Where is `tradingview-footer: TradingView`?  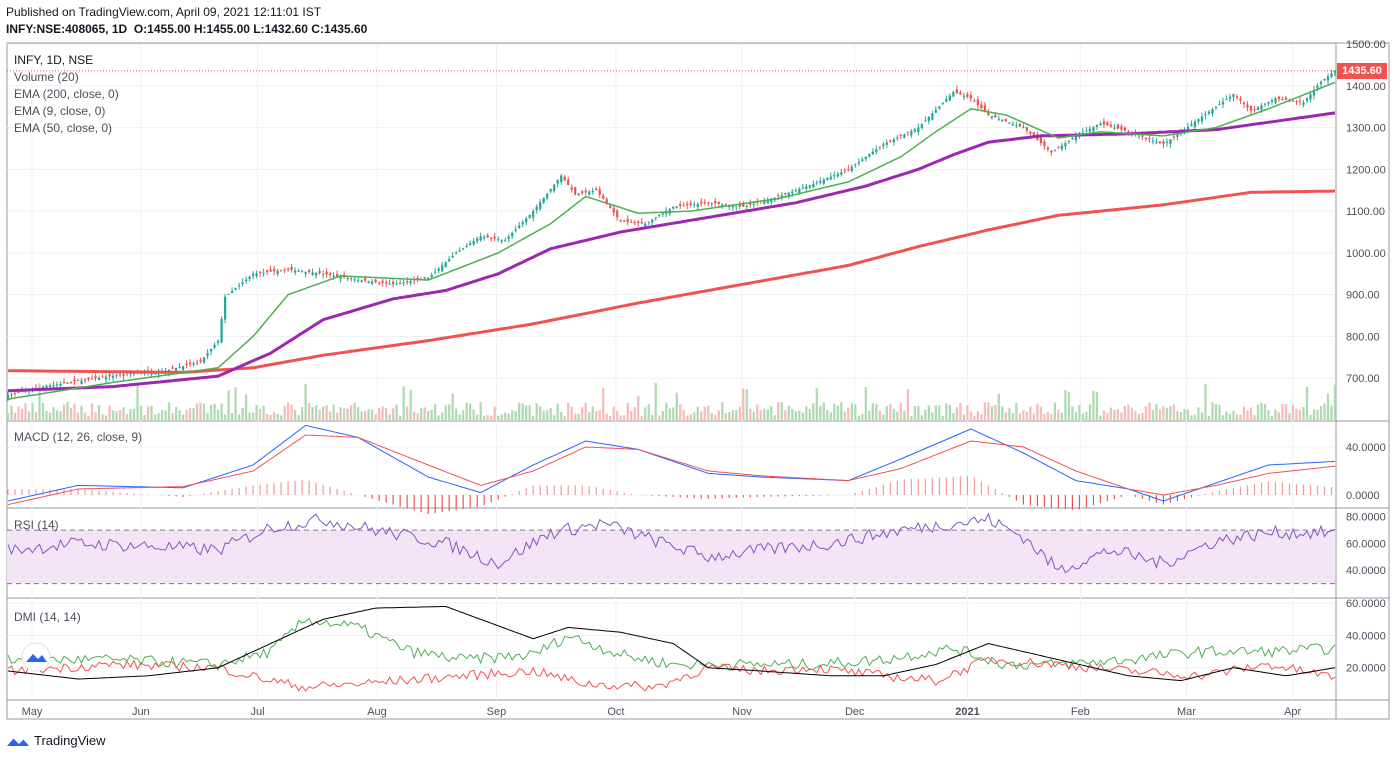 tradingview-footer: TradingView is located at coordinates (56, 740).